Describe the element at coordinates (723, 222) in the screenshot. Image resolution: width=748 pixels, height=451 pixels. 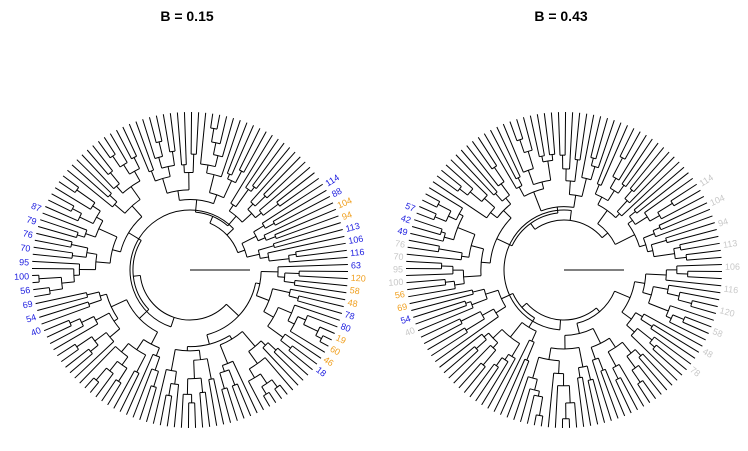
I see `tip-label: 94` at that location.